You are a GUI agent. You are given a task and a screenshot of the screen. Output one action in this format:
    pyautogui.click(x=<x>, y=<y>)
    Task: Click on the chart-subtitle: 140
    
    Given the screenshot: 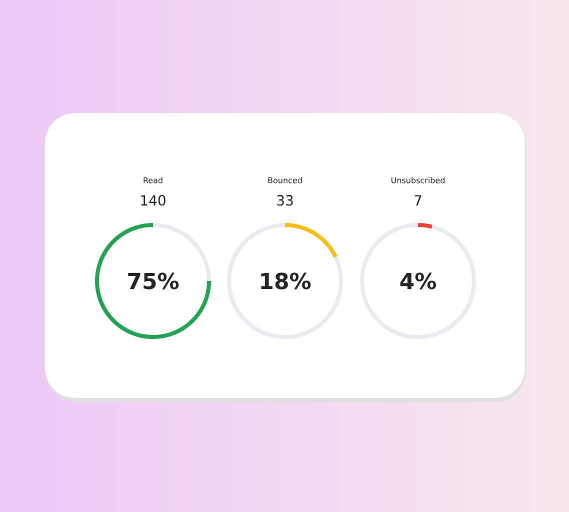 What is the action you would take?
    pyautogui.click(x=153, y=200)
    